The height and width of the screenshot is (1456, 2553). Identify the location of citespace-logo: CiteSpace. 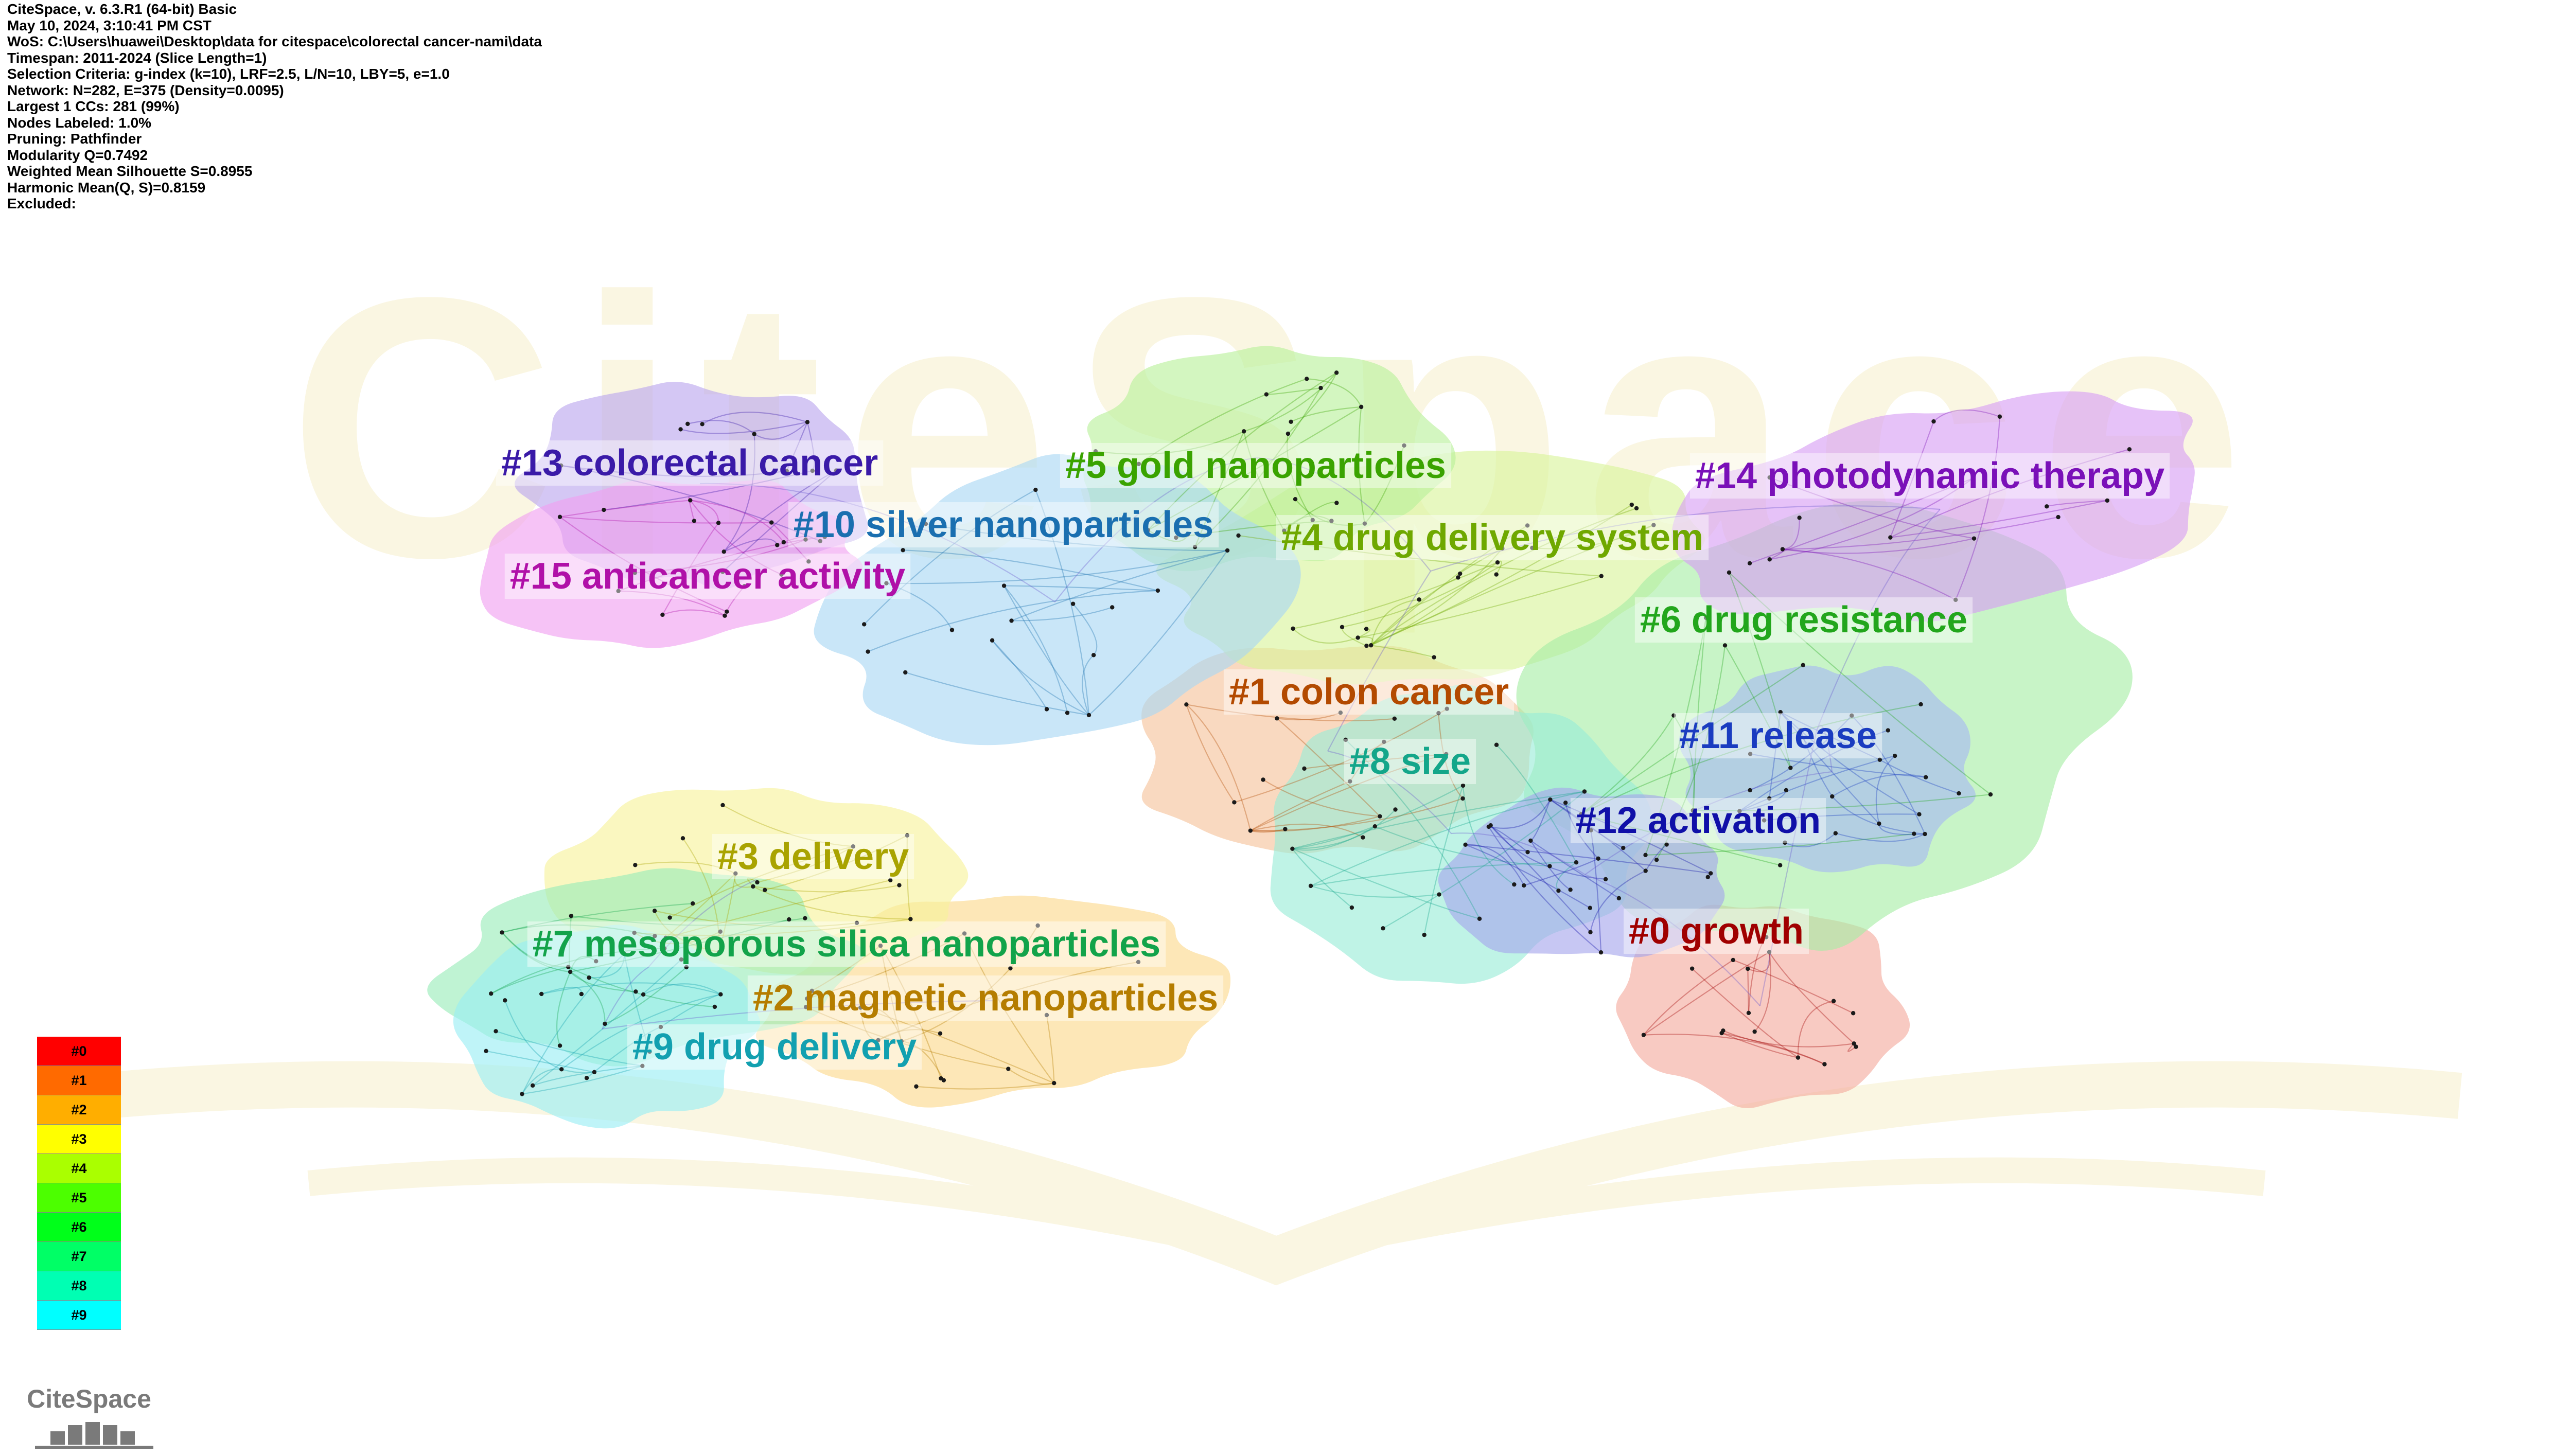
(89, 1417).